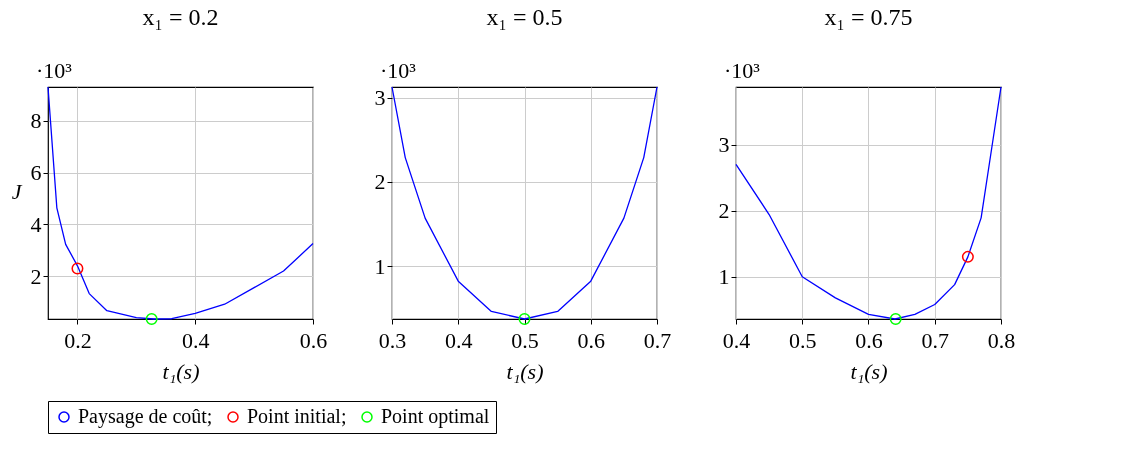 The image size is (1146, 464). Describe the element at coordinates (392, 340) in the screenshot. I see `x-tick-label: 0.3` at that location.